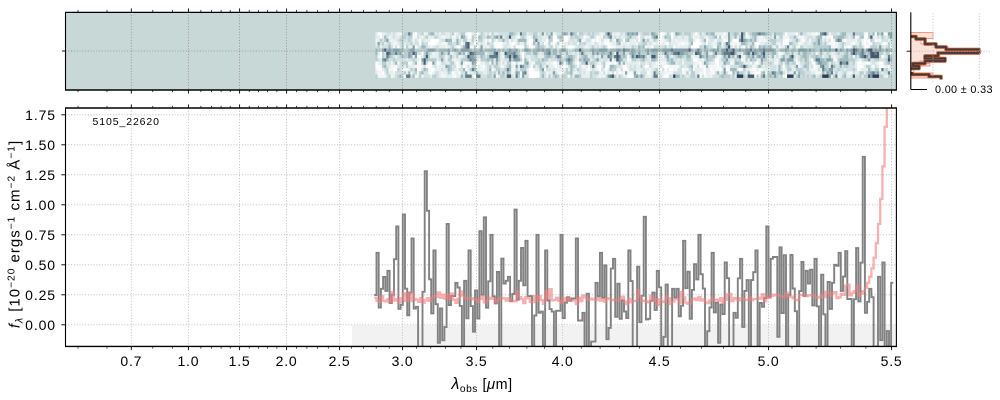  I want to click on svg-text: 0.75, so click(40, 235).